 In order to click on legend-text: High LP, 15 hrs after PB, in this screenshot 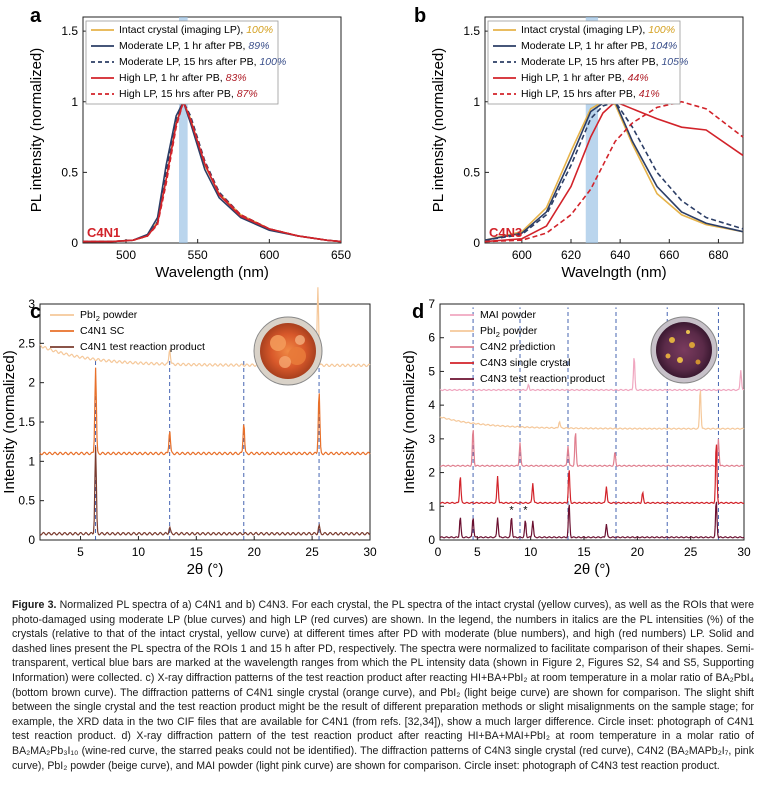, I will do `click(178, 94)`.